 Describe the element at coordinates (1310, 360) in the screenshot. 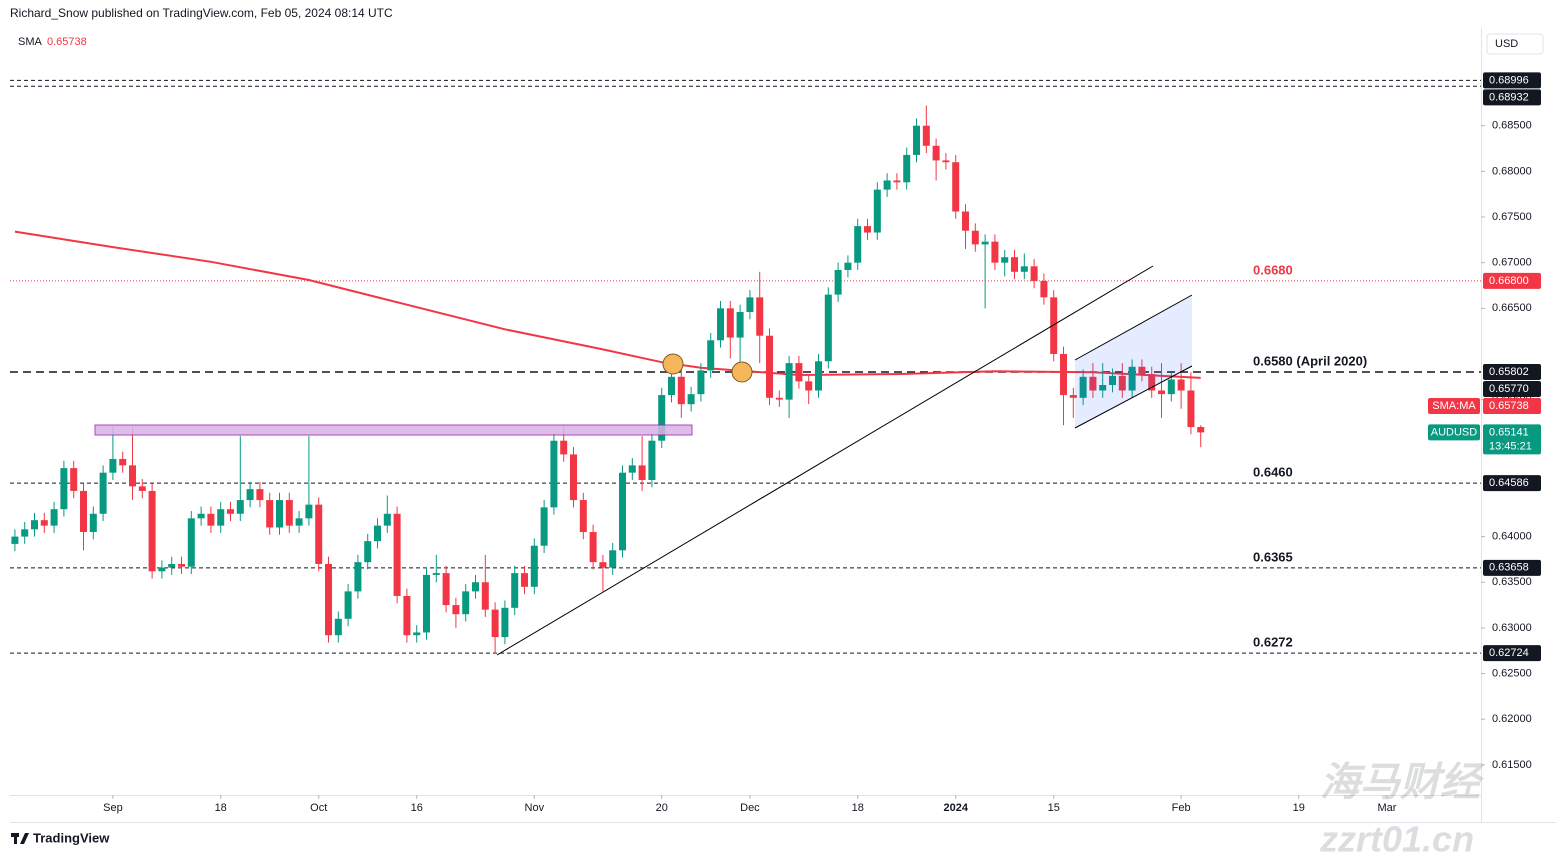

I see `level-text: 0.6580 (April 2020)` at that location.